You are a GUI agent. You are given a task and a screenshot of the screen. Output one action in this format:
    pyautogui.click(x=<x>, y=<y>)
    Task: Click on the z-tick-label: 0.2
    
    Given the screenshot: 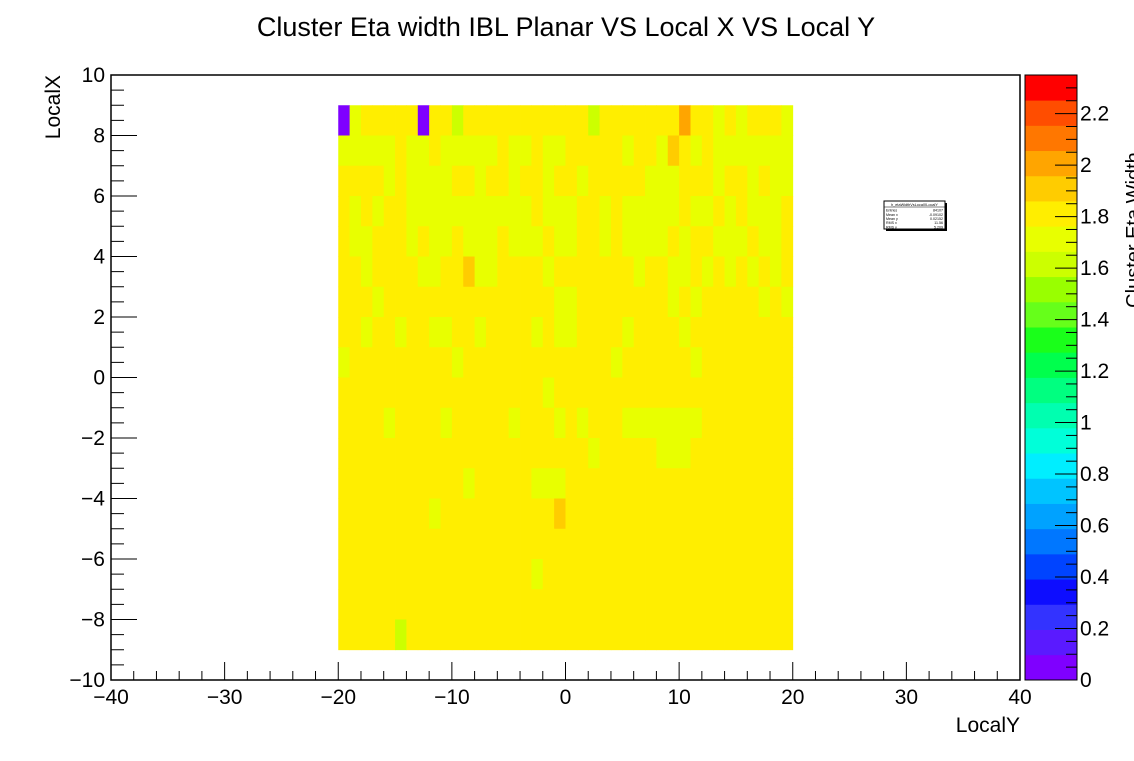 What is the action you would take?
    pyautogui.click(x=1094, y=629)
    